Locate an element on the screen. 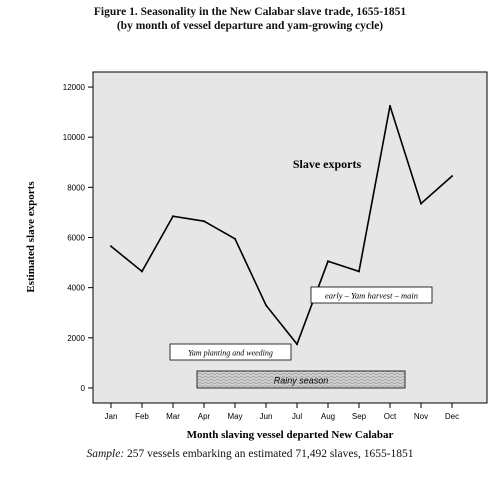 The width and height of the screenshot is (500, 486). y-tick-label: 2000 is located at coordinates (76, 338).